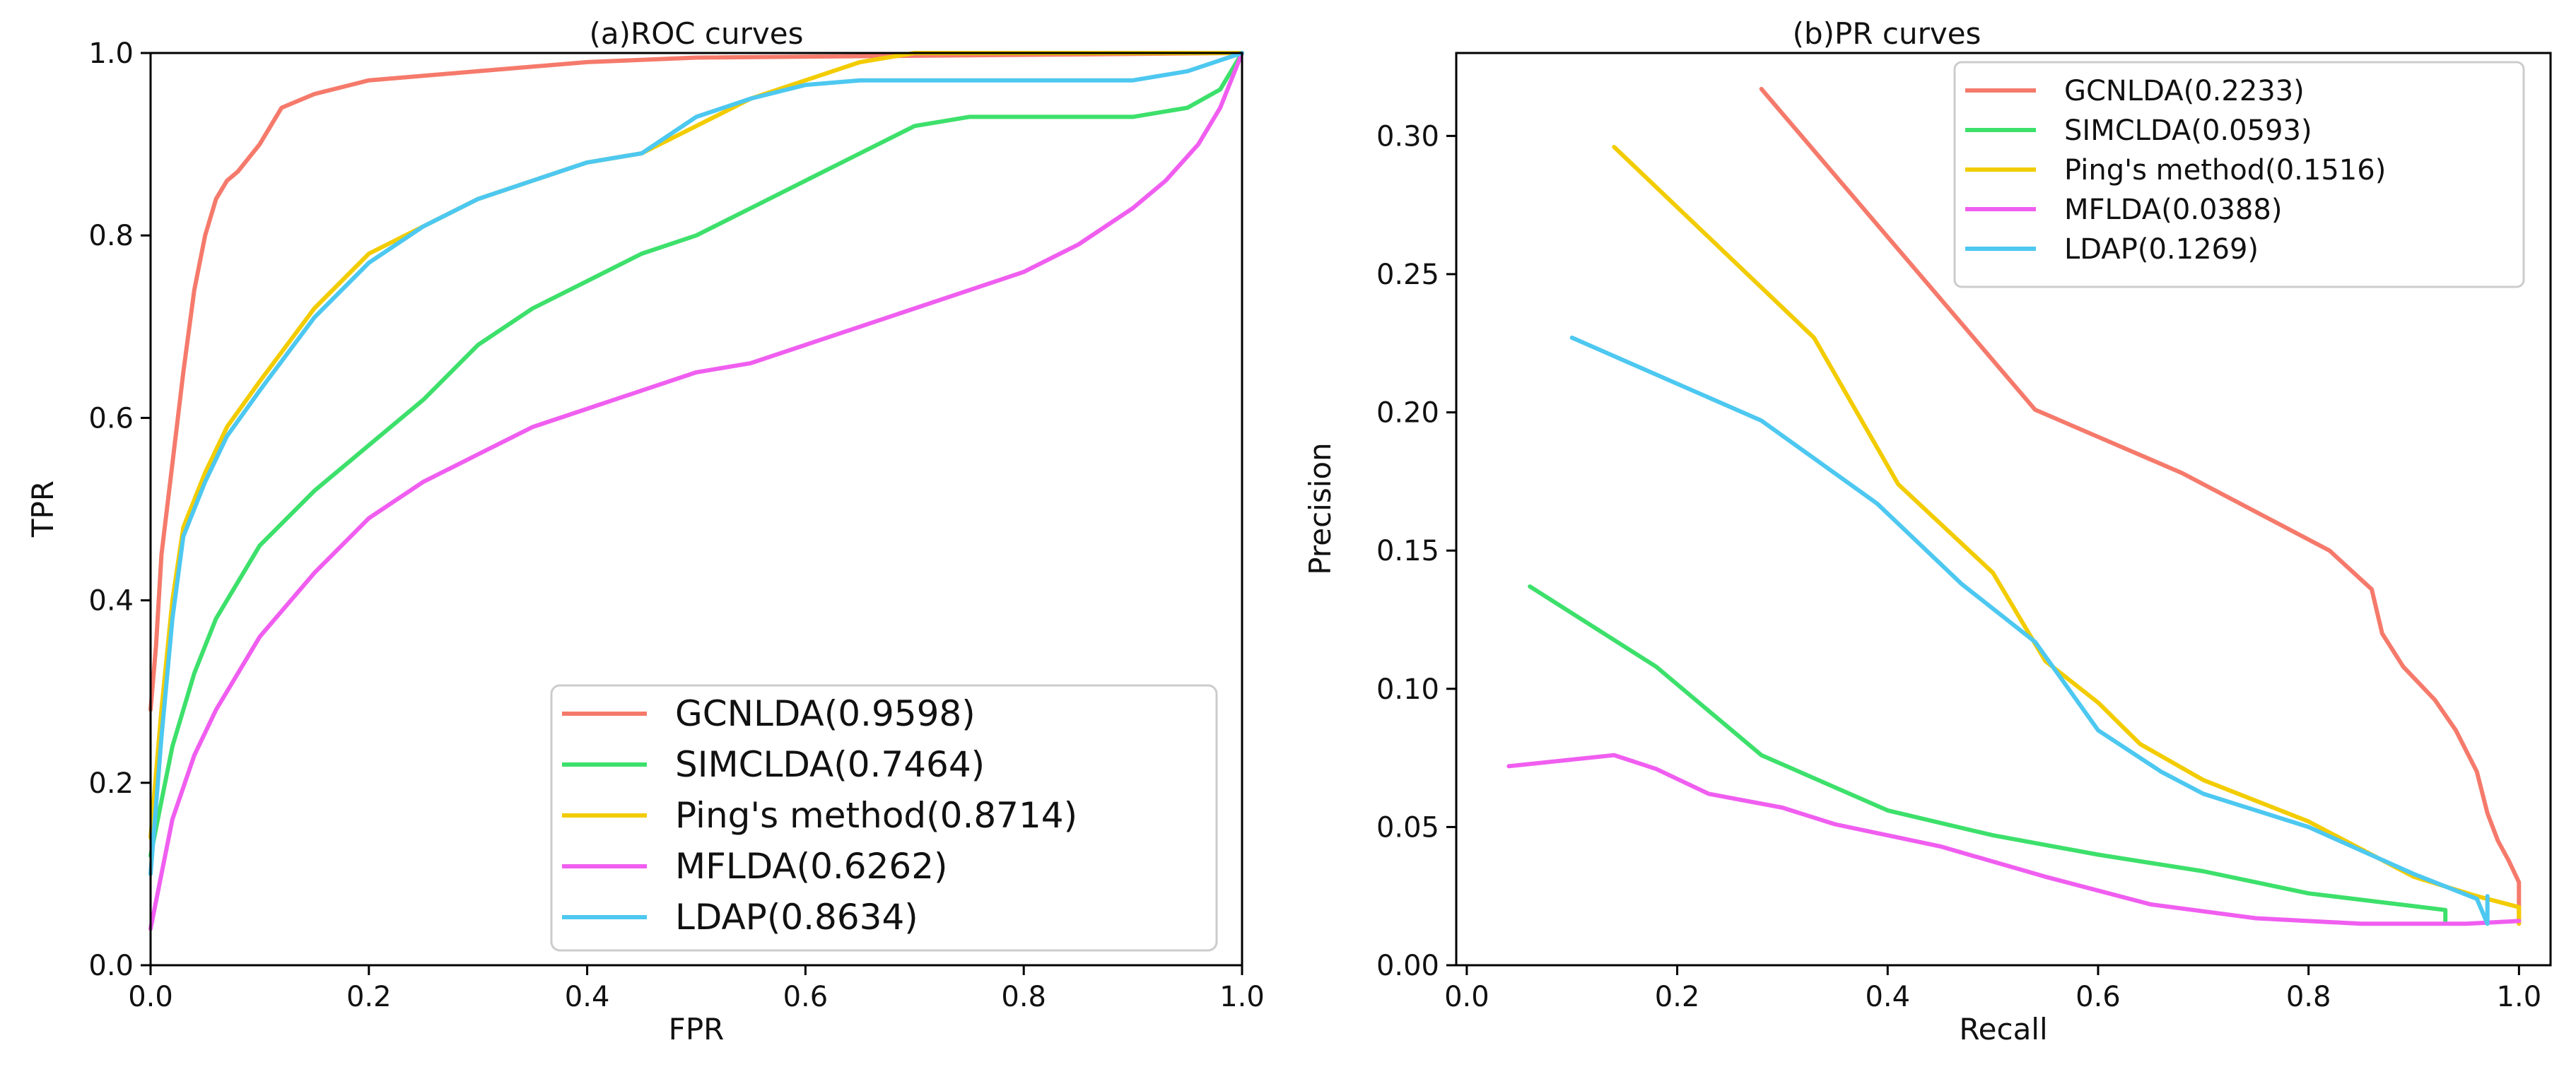 This screenshot has height=1079, width=2576. I want to click on roc-title: (a)ROC curves, so click(697, 33).